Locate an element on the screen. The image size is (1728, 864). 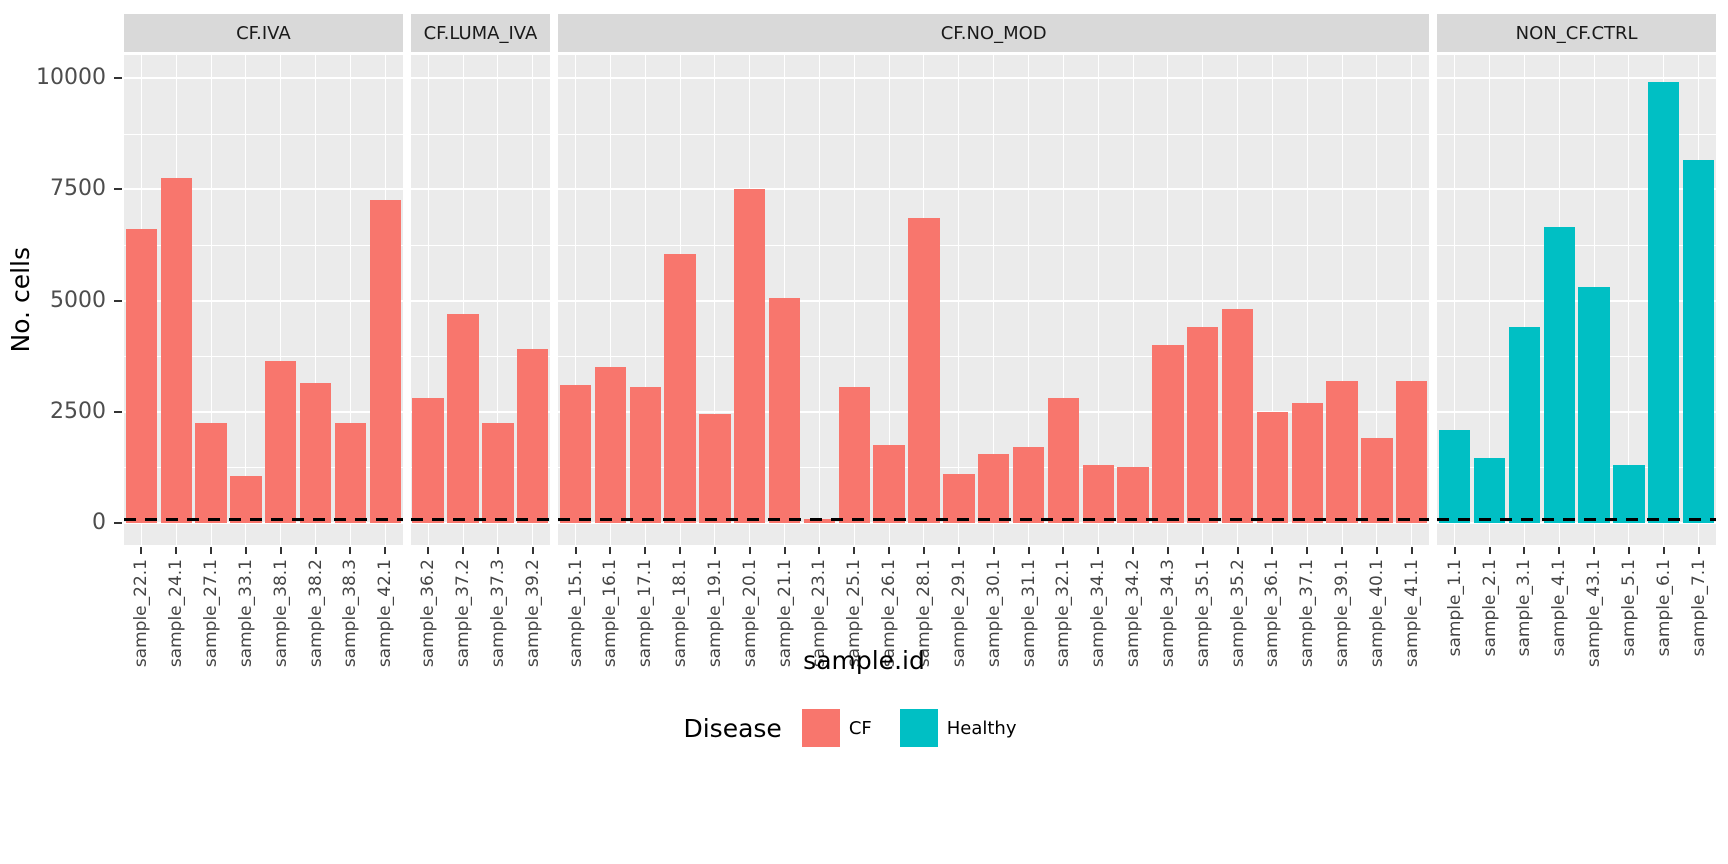
x-axis-title: sample.id is located at coordinates (864, 660).